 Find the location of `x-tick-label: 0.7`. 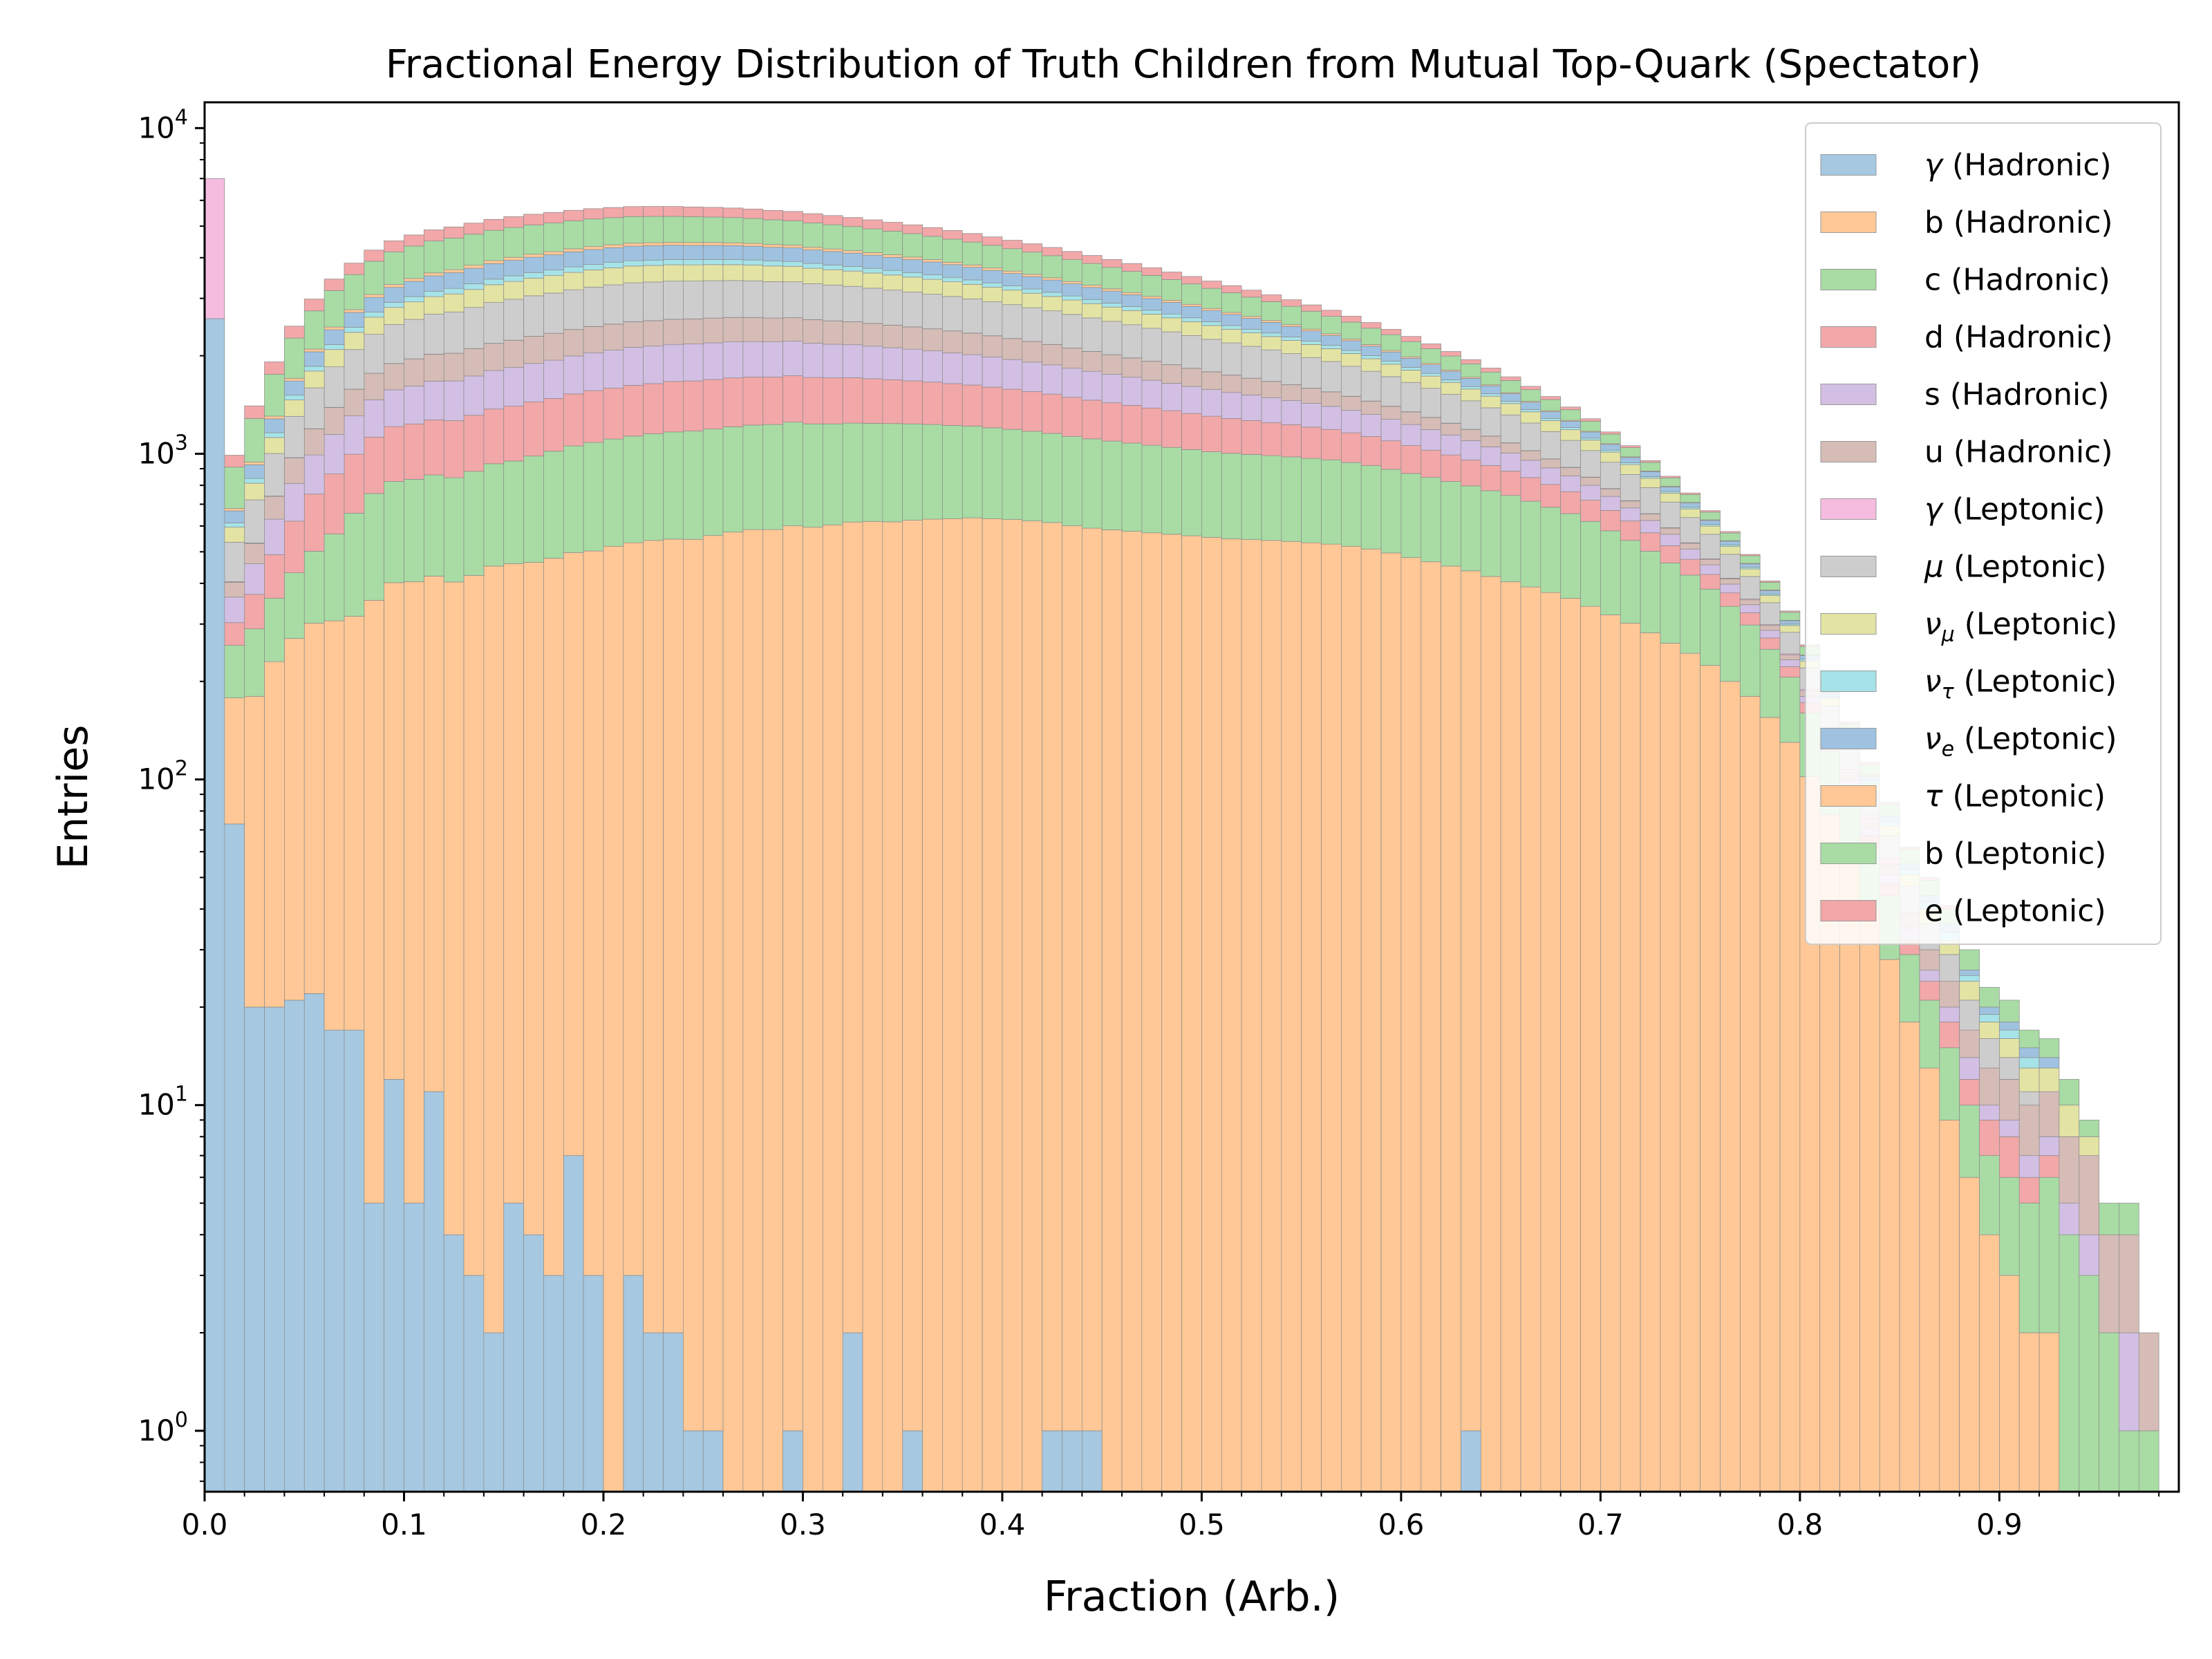

x-tick-label: 0.7 is located at coordinates (1600, 1525).